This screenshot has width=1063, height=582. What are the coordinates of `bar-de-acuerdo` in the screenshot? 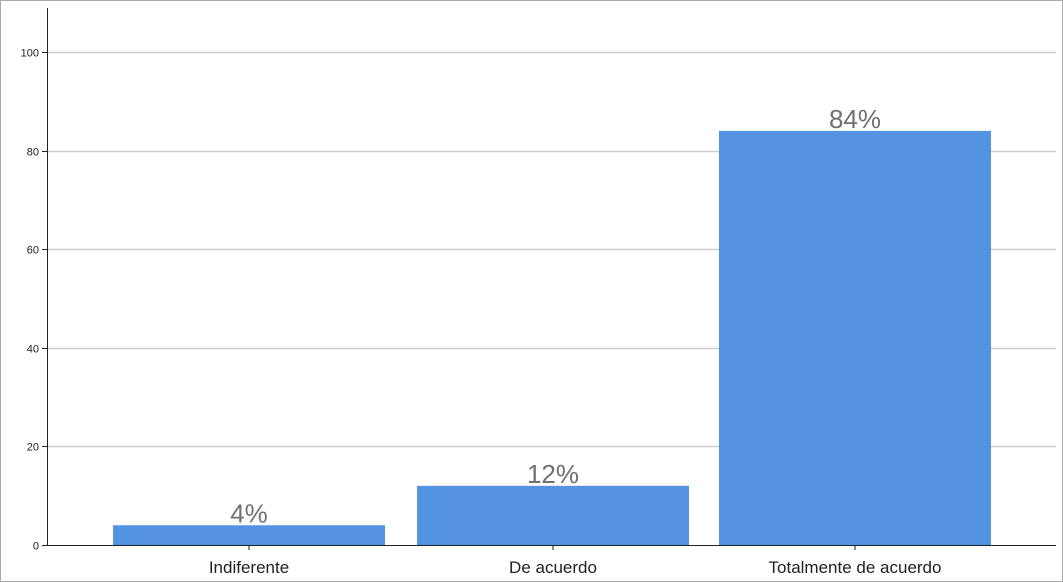 It's located at (553, 515).